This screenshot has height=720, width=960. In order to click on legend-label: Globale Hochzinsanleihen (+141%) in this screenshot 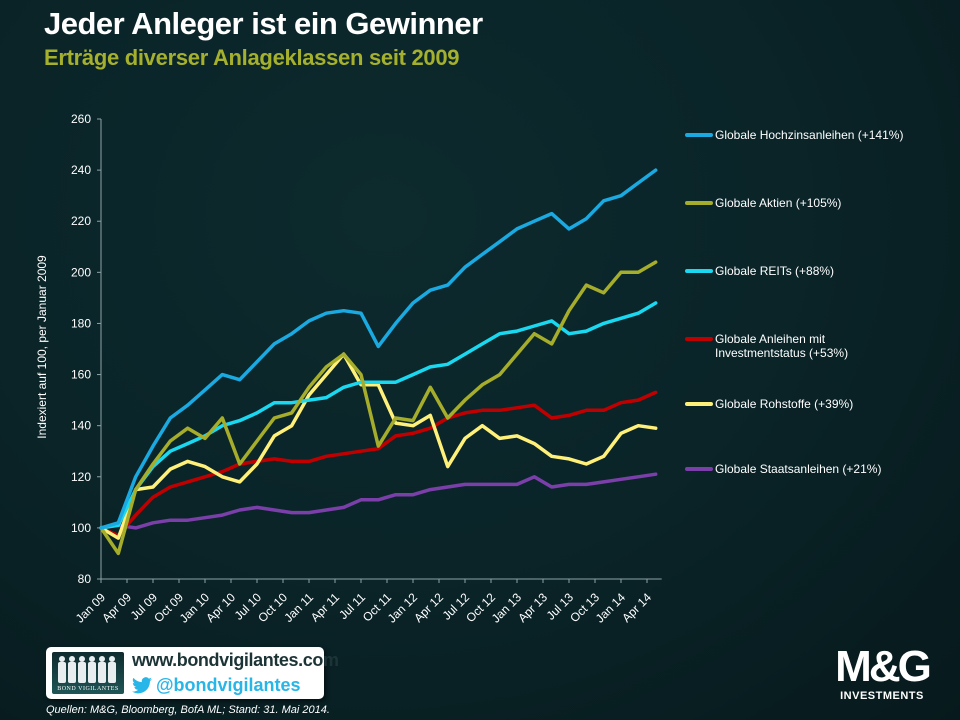, I will do `click(809, 135)`.